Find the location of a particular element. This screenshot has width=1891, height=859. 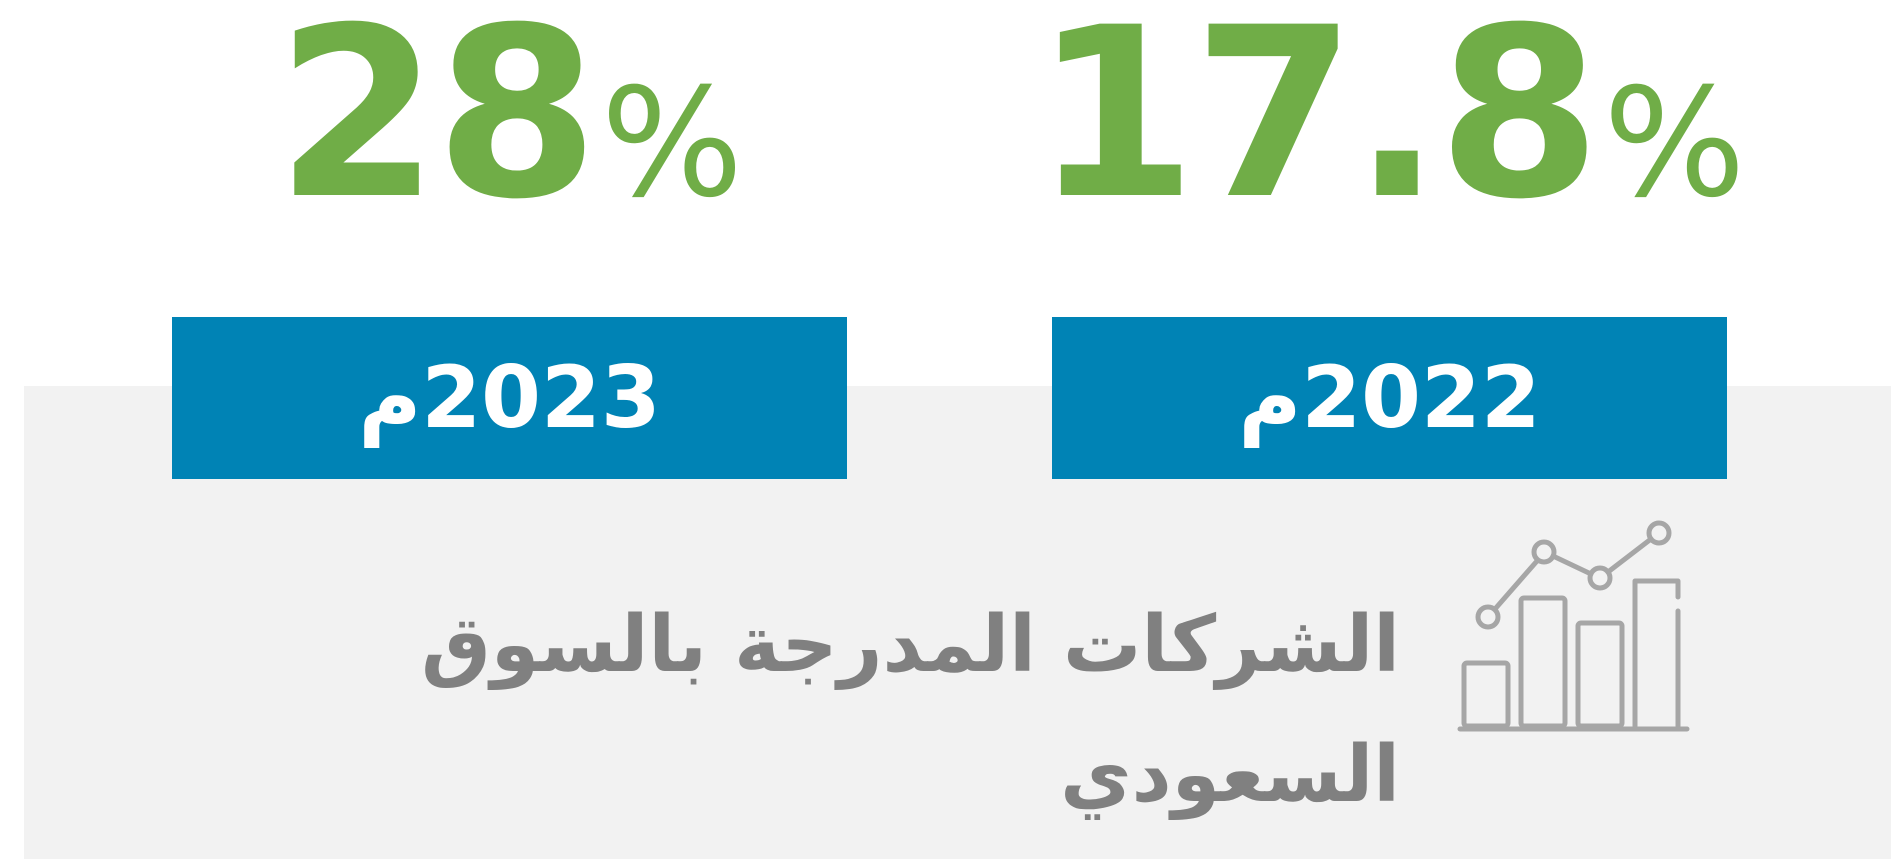

value-number: 17.8 is located at coordinates (1317, 125).